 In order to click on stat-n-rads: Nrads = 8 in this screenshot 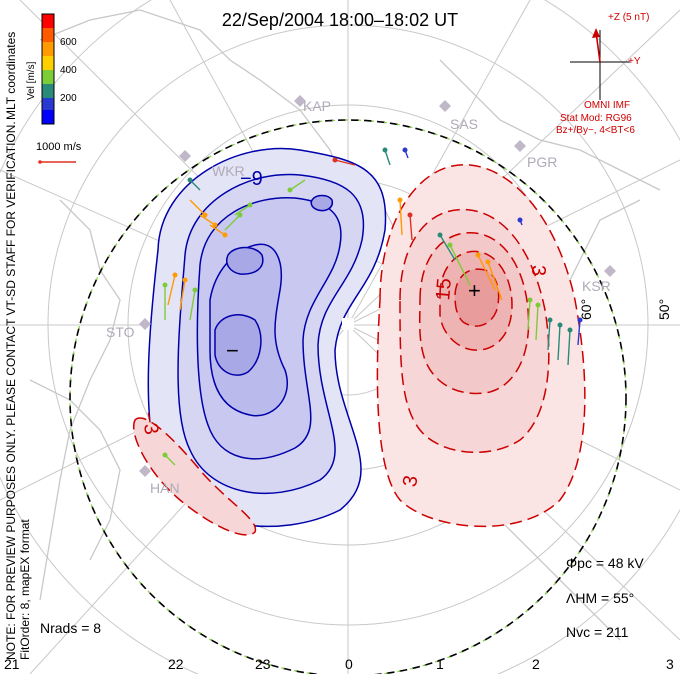, I will do `click(71, 628)`.